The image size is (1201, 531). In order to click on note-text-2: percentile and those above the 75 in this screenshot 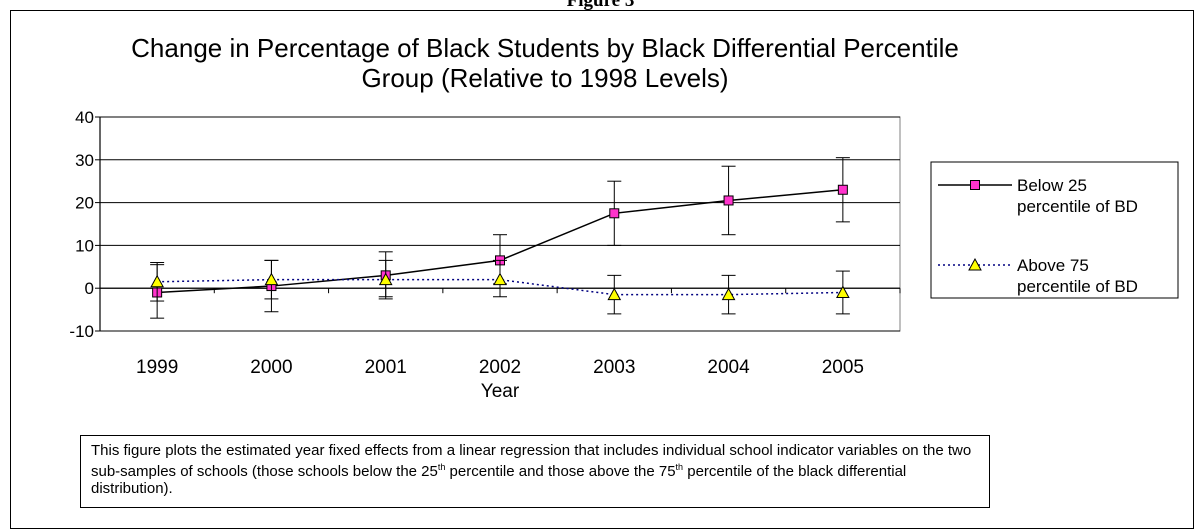, I will do `click(560, 471)`.